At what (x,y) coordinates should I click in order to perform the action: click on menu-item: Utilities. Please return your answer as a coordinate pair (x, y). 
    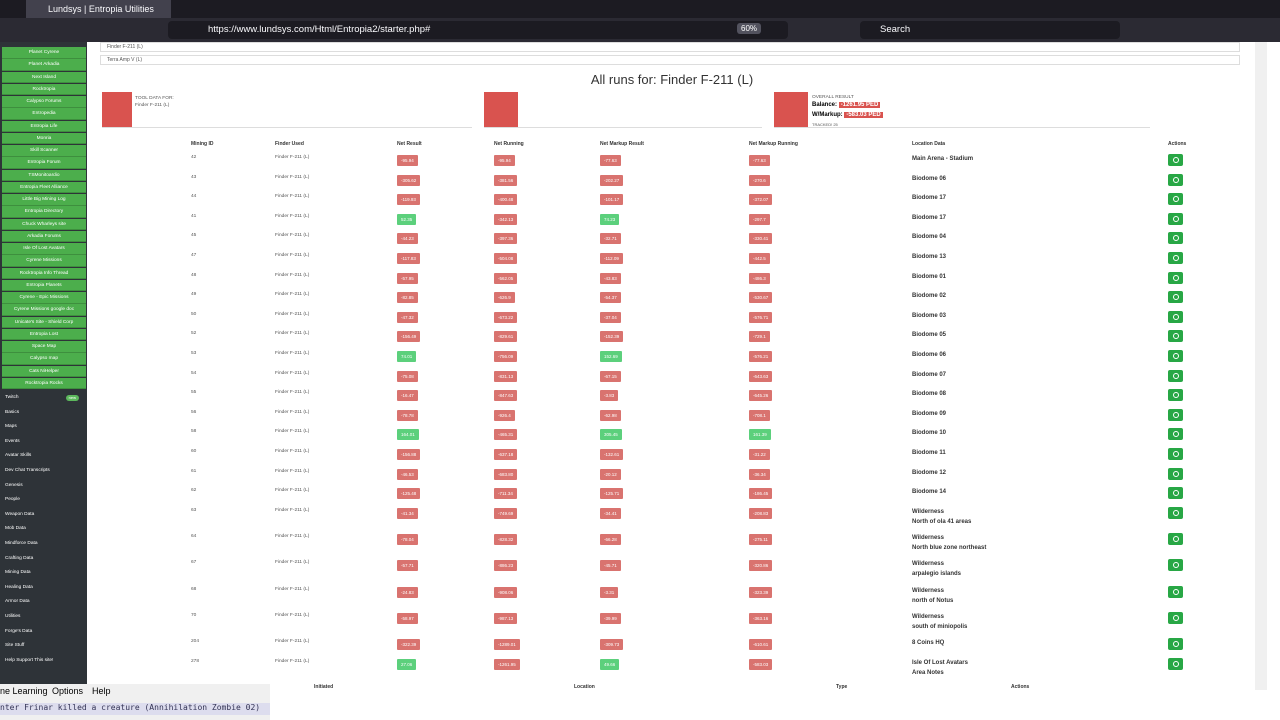
    Looking at the image, I should click on (13, 616).